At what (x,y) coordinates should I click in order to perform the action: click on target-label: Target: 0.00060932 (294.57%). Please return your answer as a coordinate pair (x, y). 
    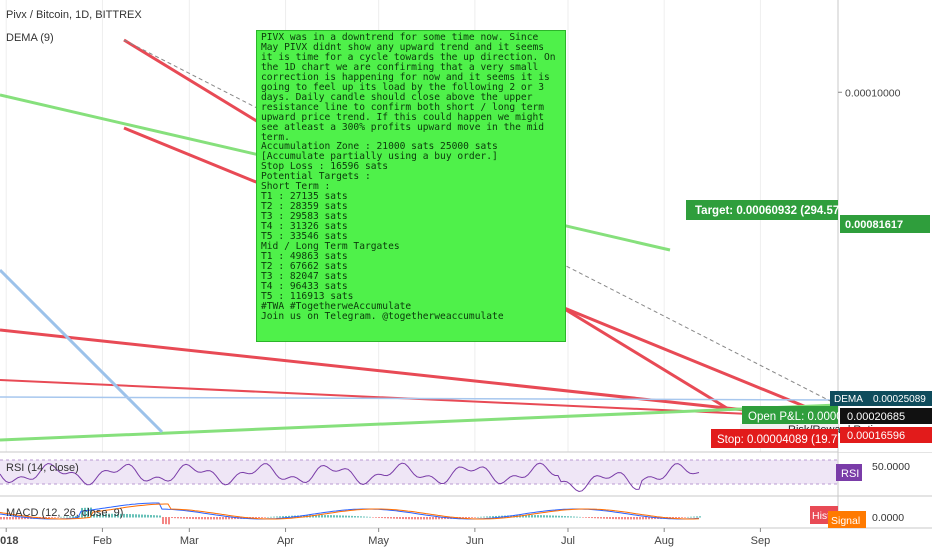
    Looking at the image, I should click on (774, 211).